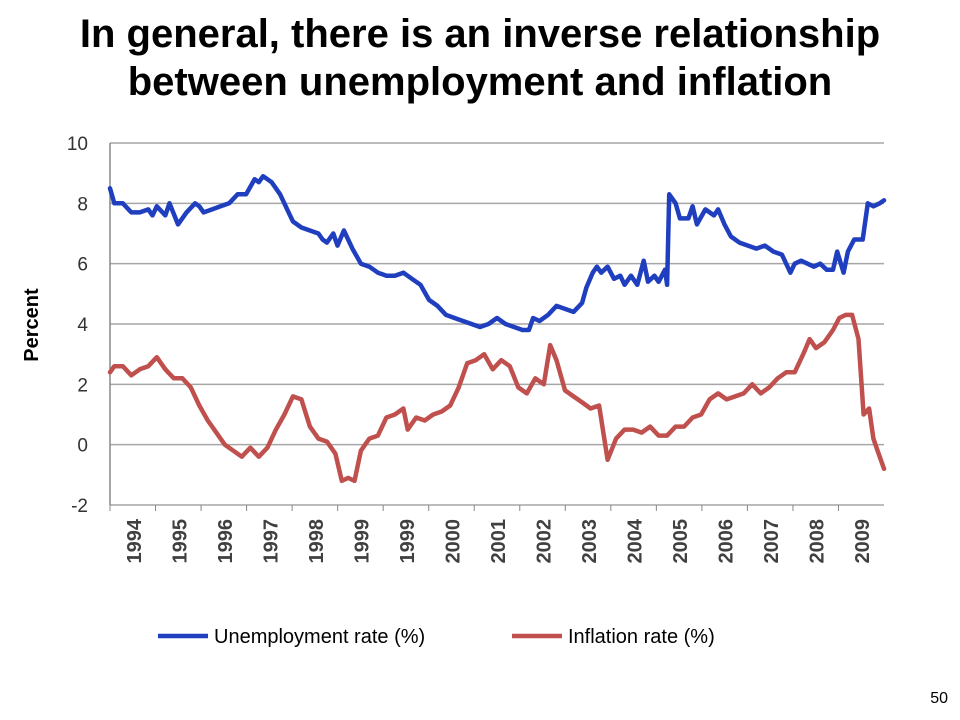  I want to click on x-tick-label-2002-9: 2002, so click(545, 541).